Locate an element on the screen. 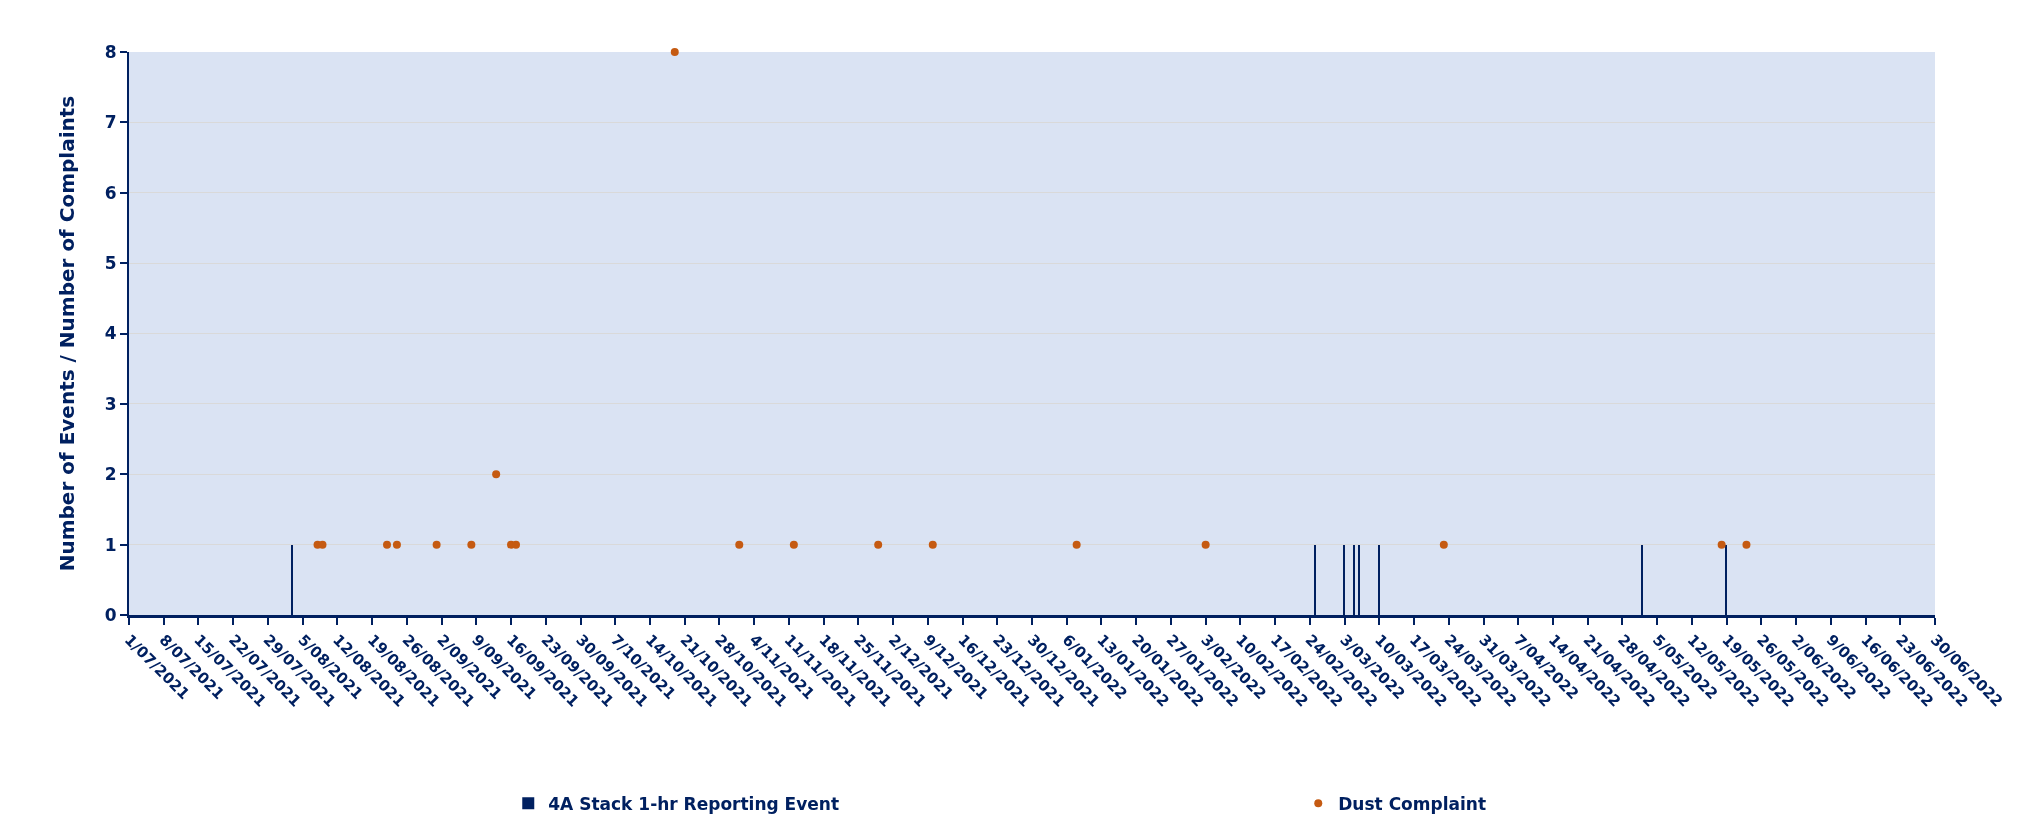  y-tick-label: 2 is located at coordinates (110, 474).